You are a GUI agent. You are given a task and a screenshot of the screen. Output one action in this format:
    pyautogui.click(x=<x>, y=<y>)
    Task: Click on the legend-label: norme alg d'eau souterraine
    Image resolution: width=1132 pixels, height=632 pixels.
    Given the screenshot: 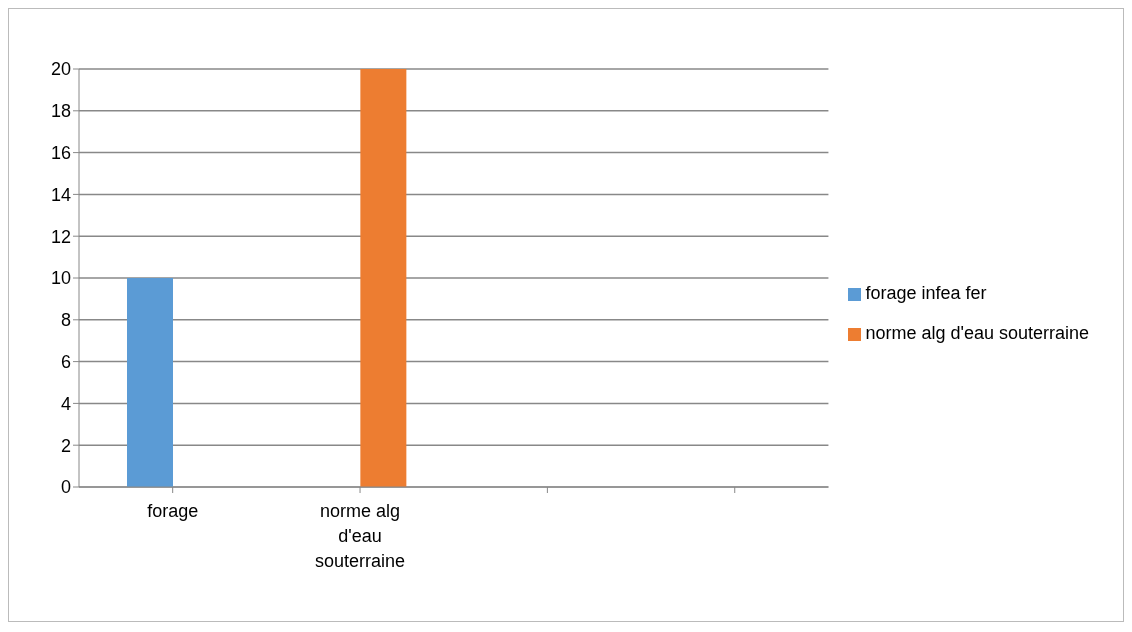 What is the action you would take?
    pyautogui.click(x=977, y=333)
    